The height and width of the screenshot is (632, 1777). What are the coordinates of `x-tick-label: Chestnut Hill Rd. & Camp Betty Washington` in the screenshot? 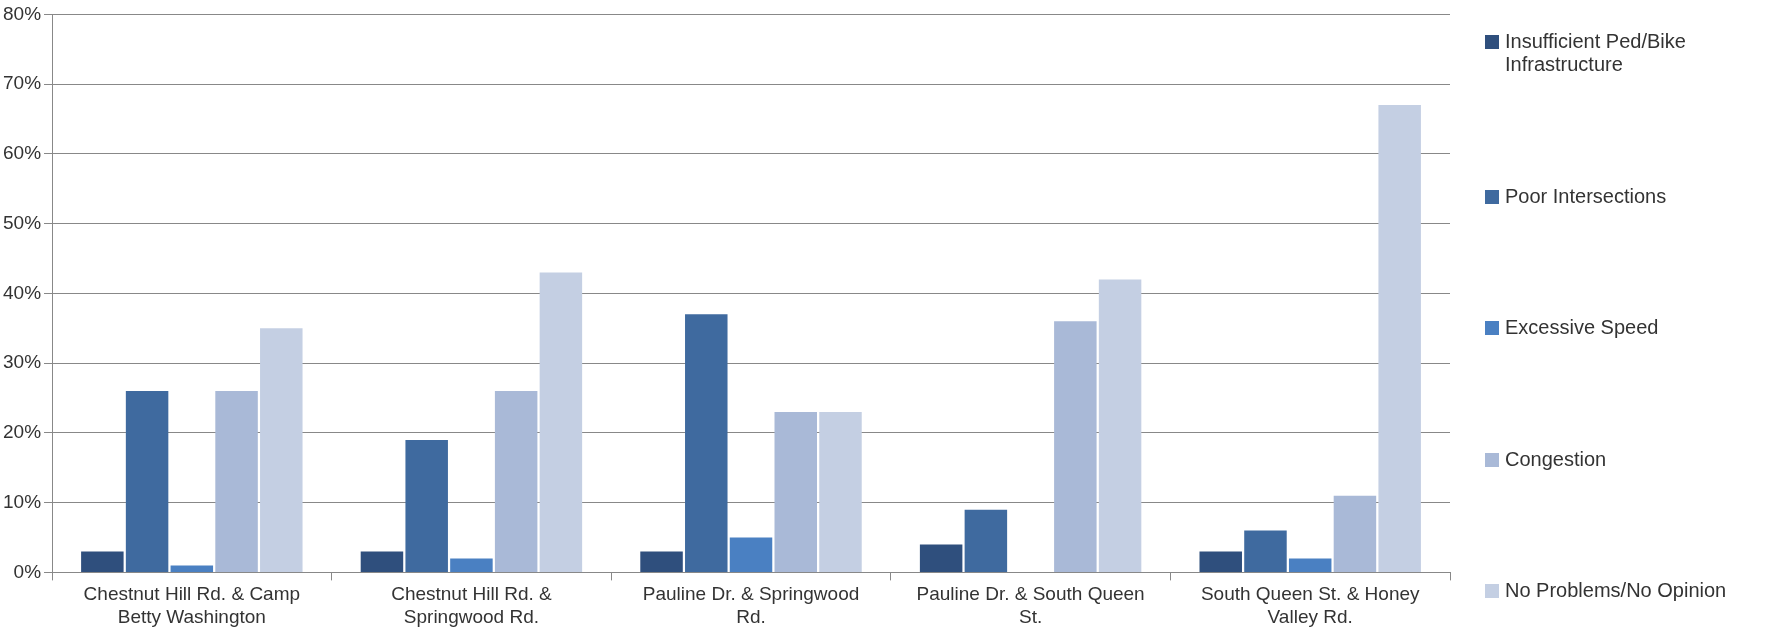 It's located at (192, 605).